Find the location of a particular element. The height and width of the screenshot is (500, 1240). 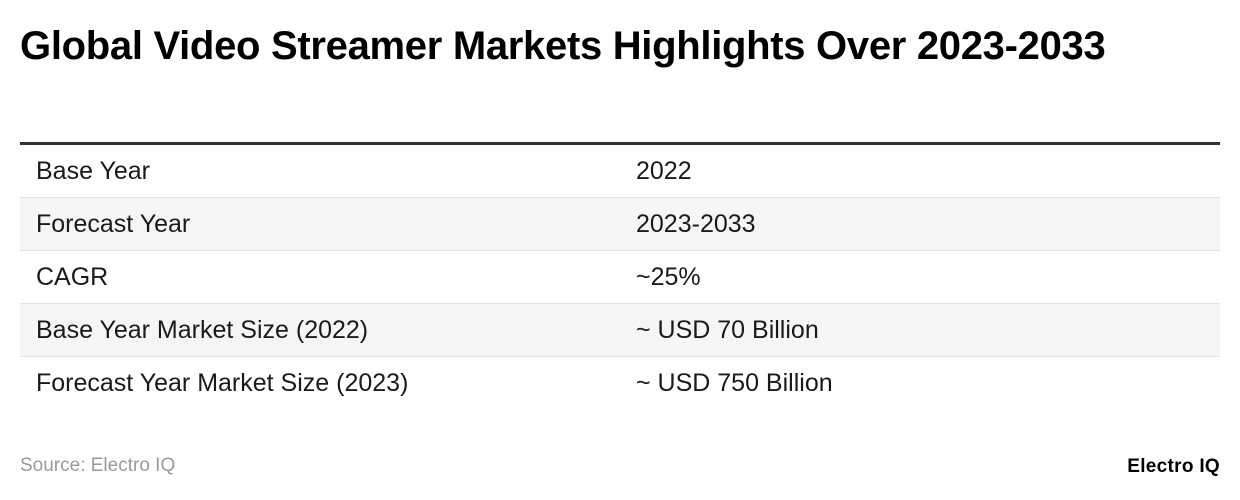

table-row: CAGR ~25% is located at coordinates (620, 277).